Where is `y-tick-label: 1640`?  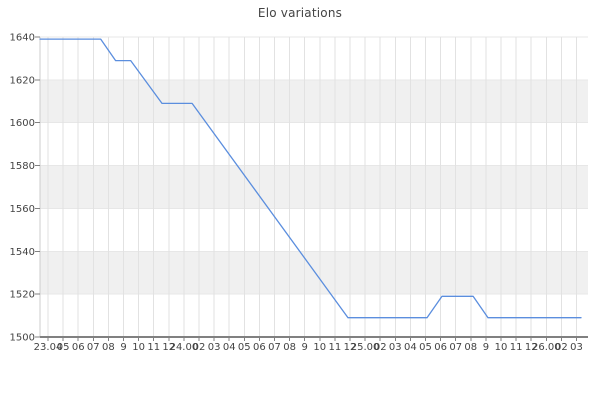 y-tick-label: 1640 is located at coordinates (22, 38).